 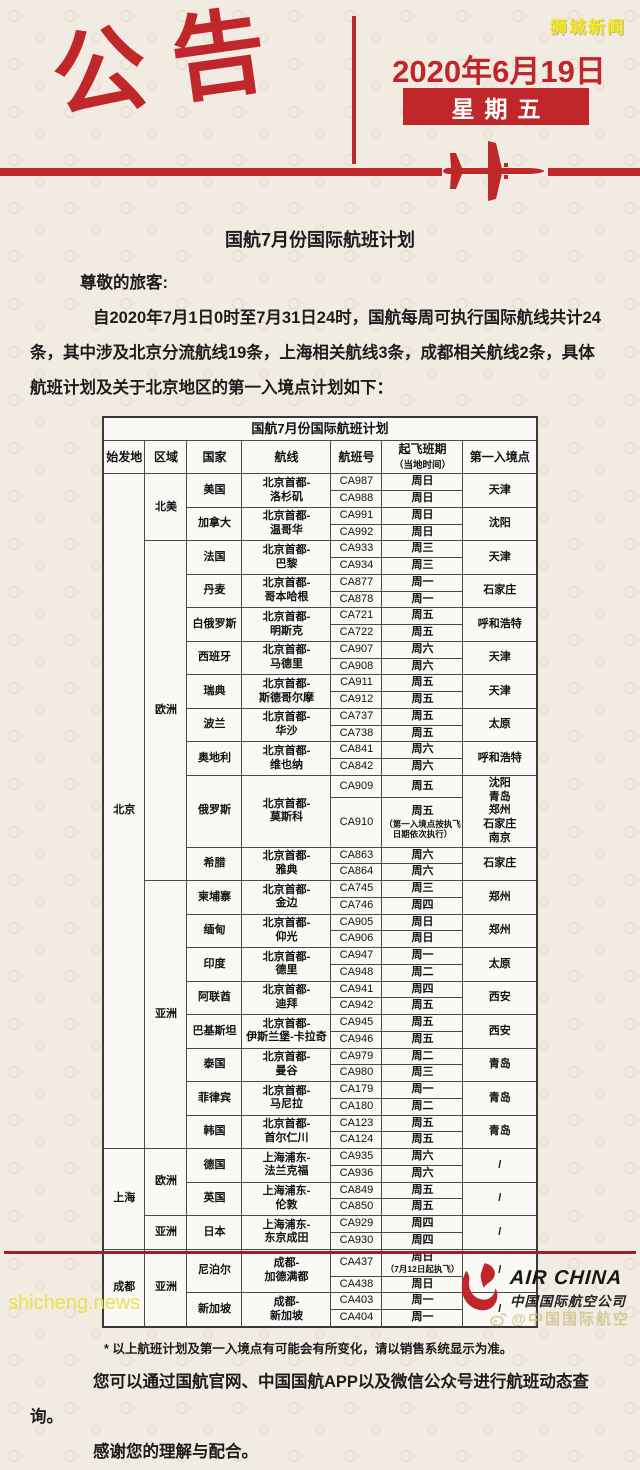 I want to click on watermark-bottom-right: @中国国际航空, so click(x=559, y=1318).